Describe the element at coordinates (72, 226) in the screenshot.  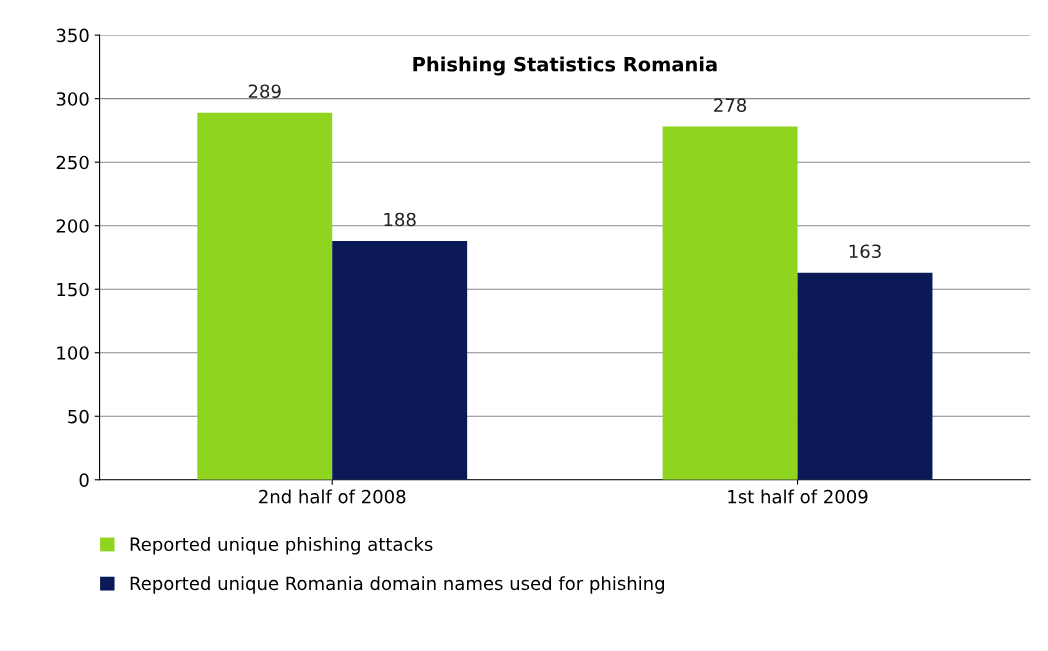
I see `y-tick-label: 200` at that location.